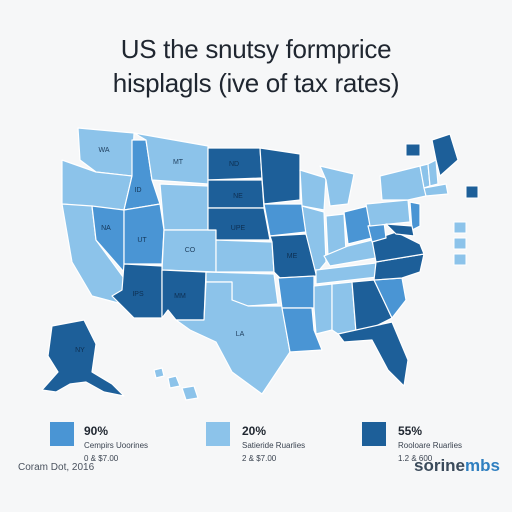  Describe the element at coordinates (184, 207) in the screenshot. I see `state-wy` at that location.